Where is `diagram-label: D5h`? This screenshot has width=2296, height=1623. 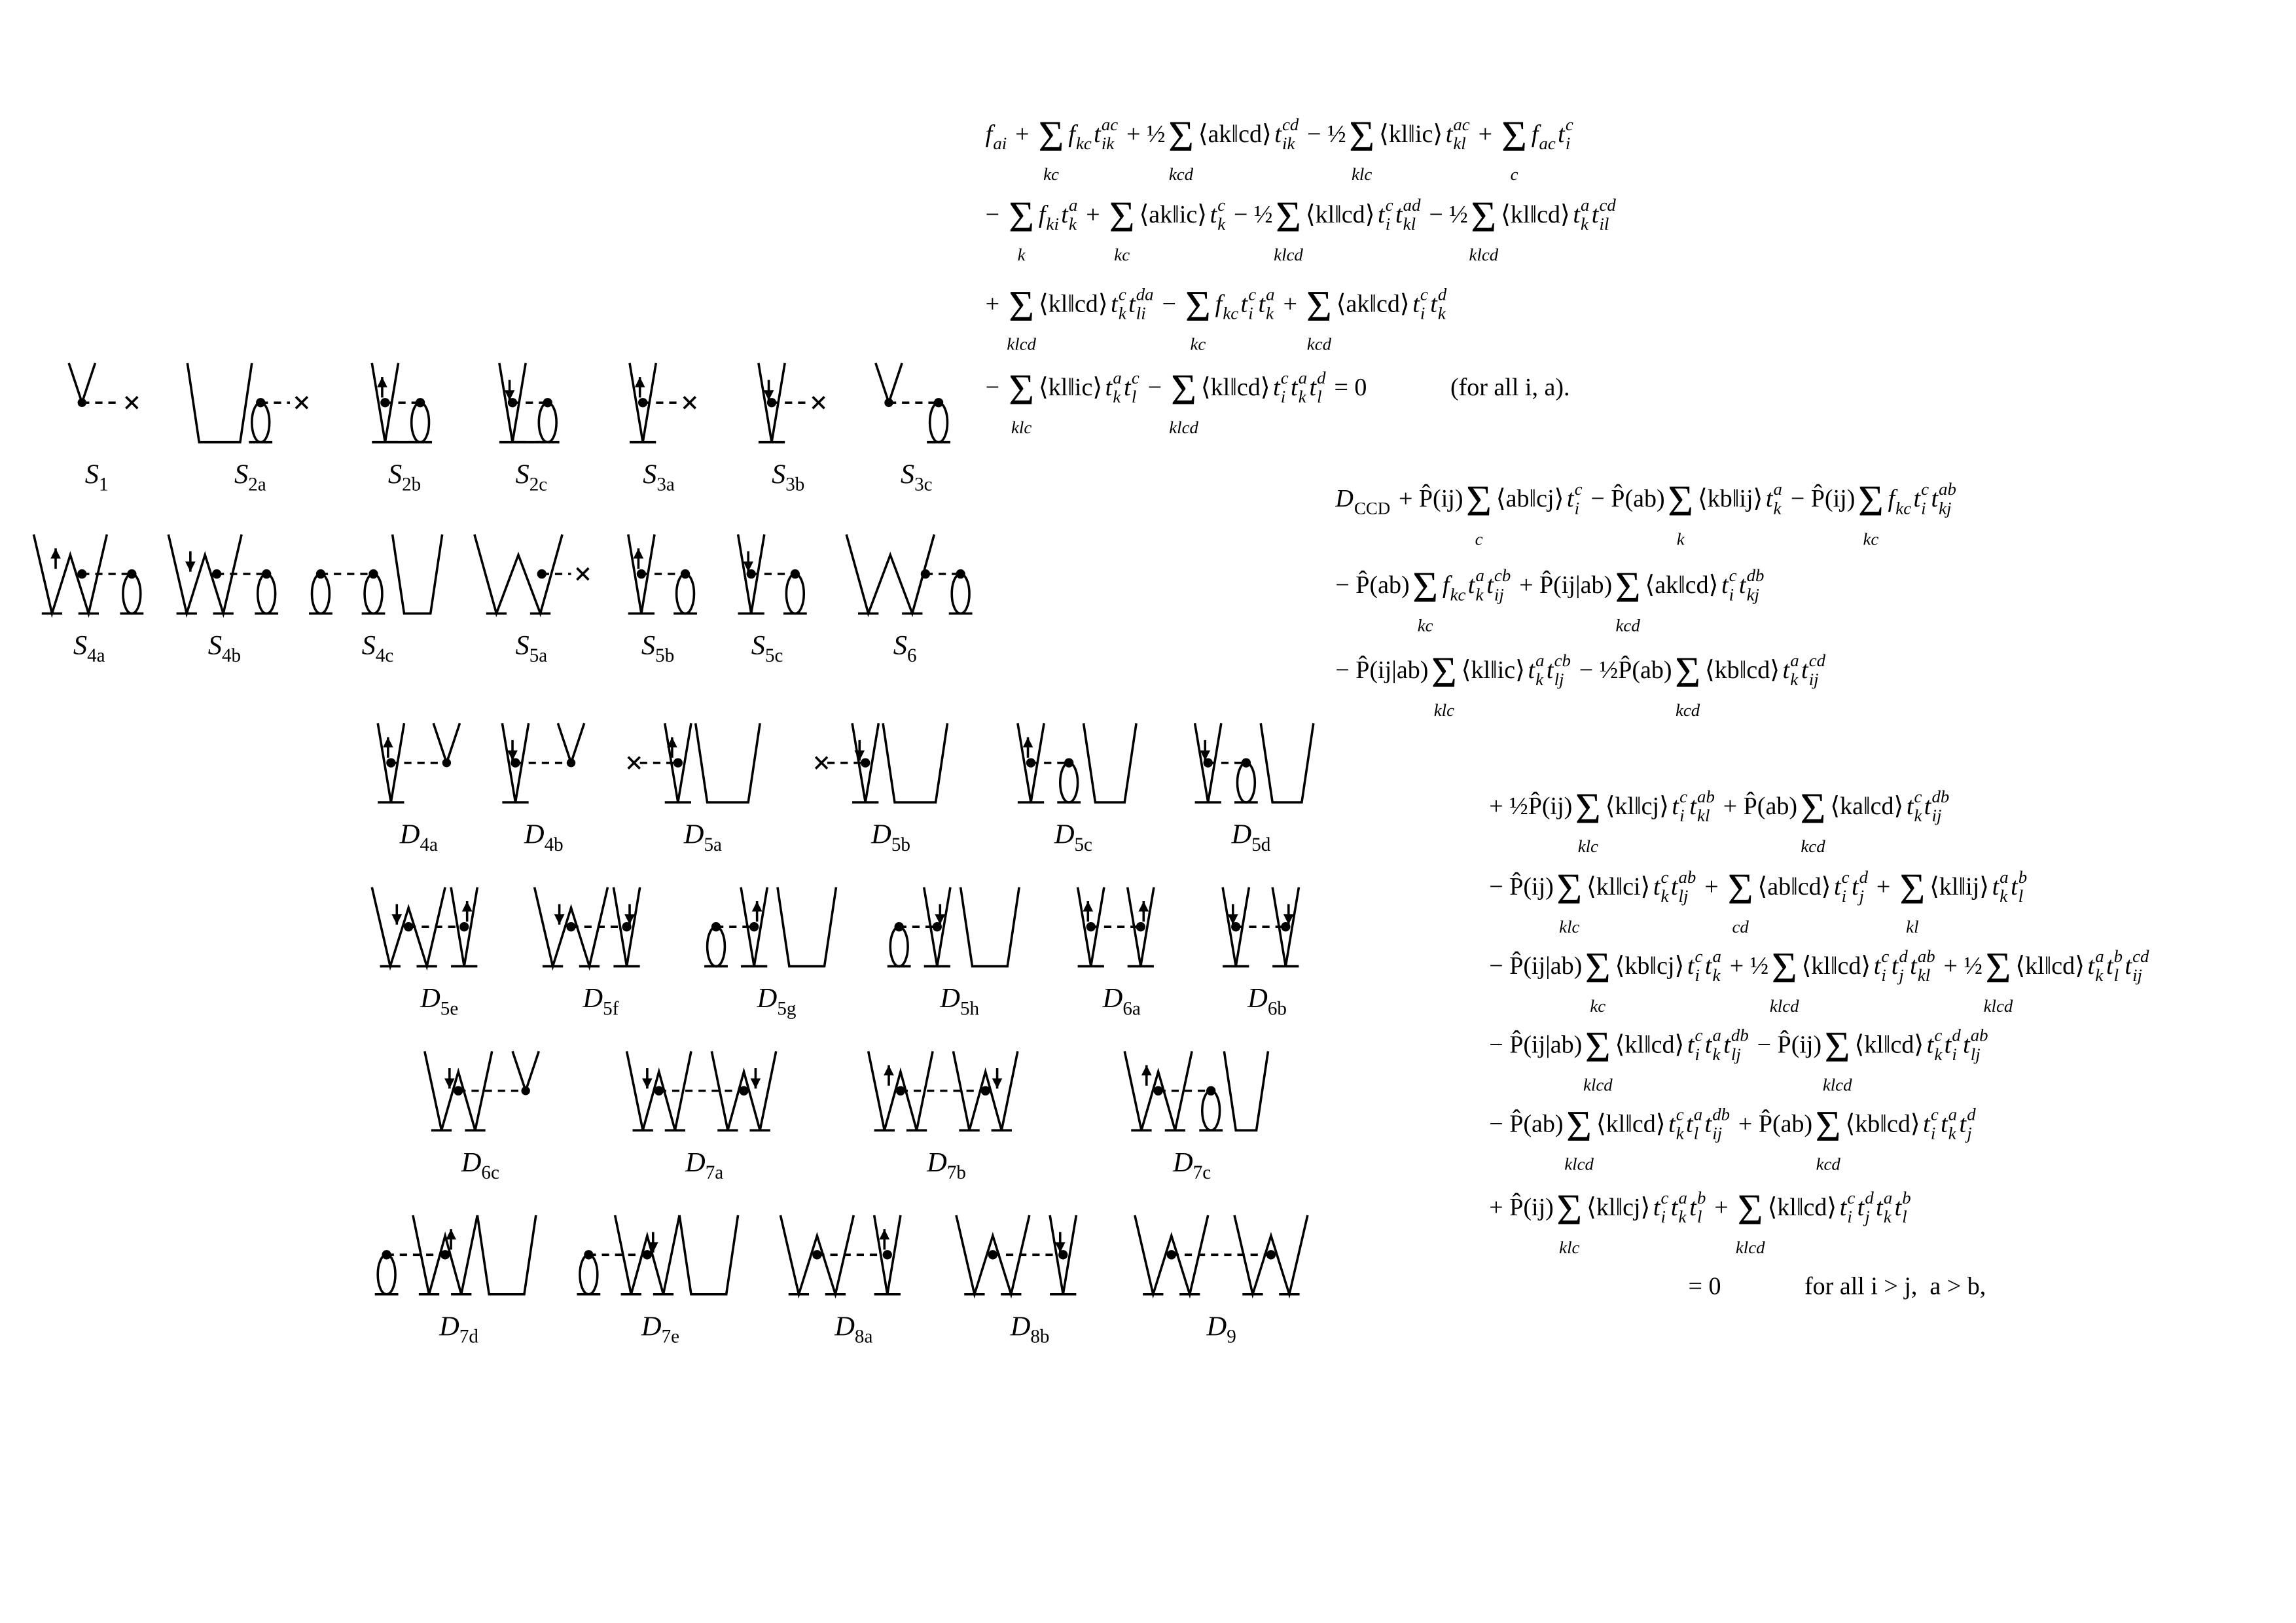 diagram-label: D5h is located at coordinates (959, 1001).